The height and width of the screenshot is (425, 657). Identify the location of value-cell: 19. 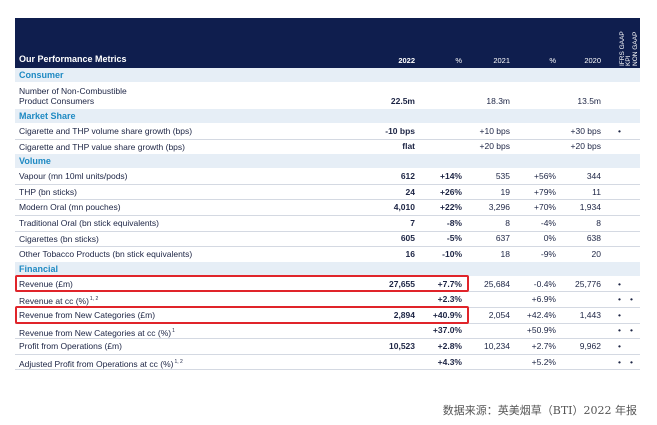
(505, 191).